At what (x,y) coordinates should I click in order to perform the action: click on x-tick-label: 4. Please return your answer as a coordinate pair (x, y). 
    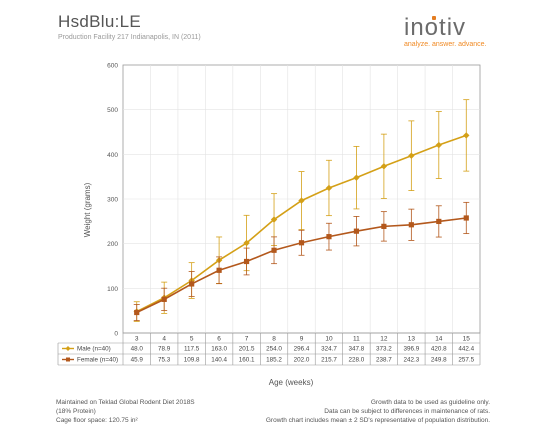
    Looking at the image, I should click on (164, 339).